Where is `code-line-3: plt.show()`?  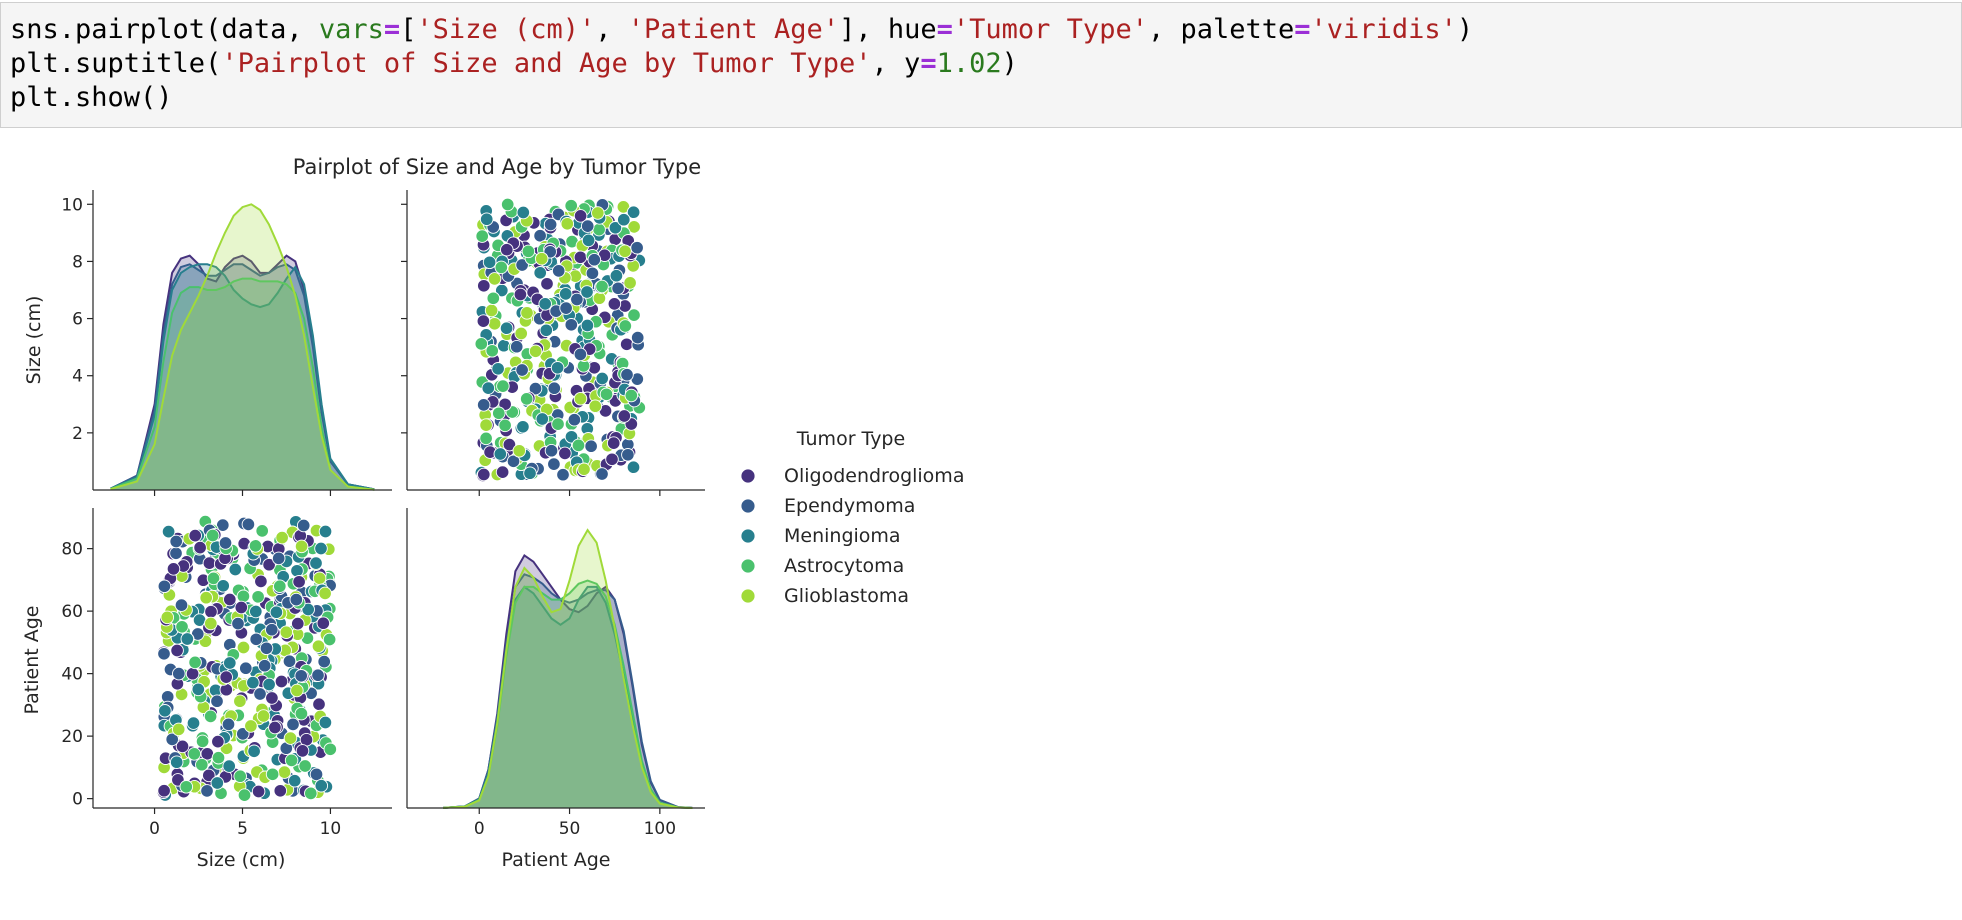
code-line-3: plt.show() is located at coordinates (91, 97).